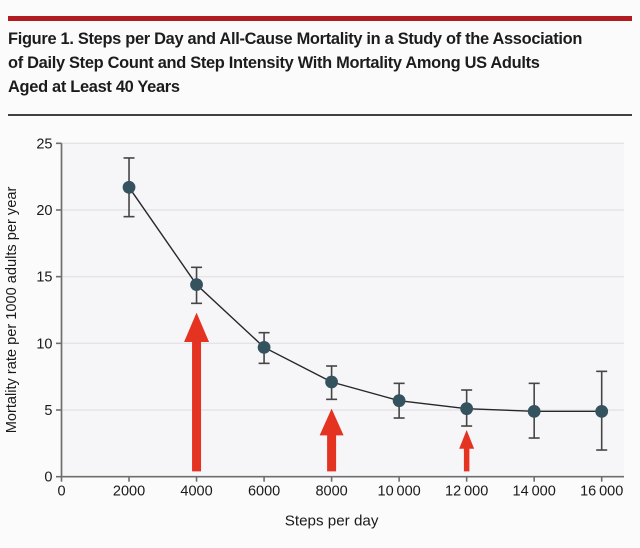  Describe the element at coordinates (44, 278) in the screenshot. I see `y-tick-label: 15` at that location.